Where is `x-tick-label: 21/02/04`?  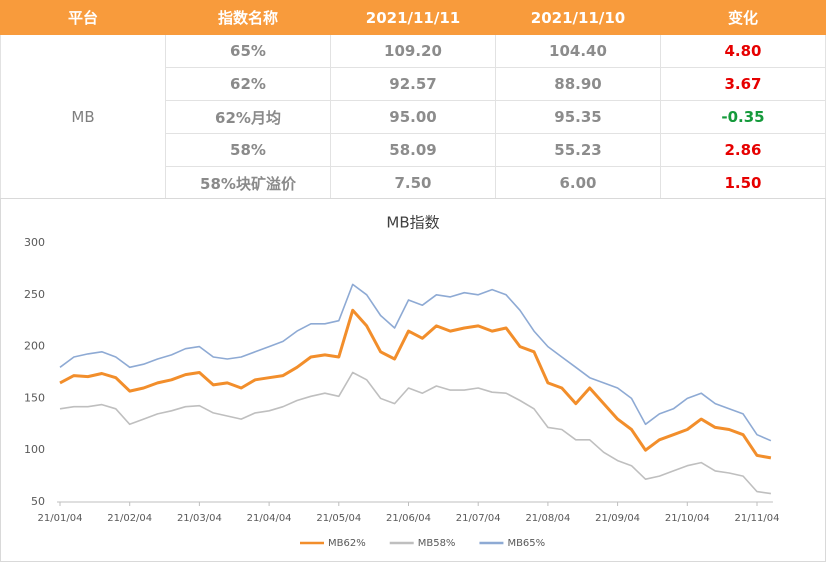
x-tick-label: 21/02/04 is located at coordinates (129, 518).